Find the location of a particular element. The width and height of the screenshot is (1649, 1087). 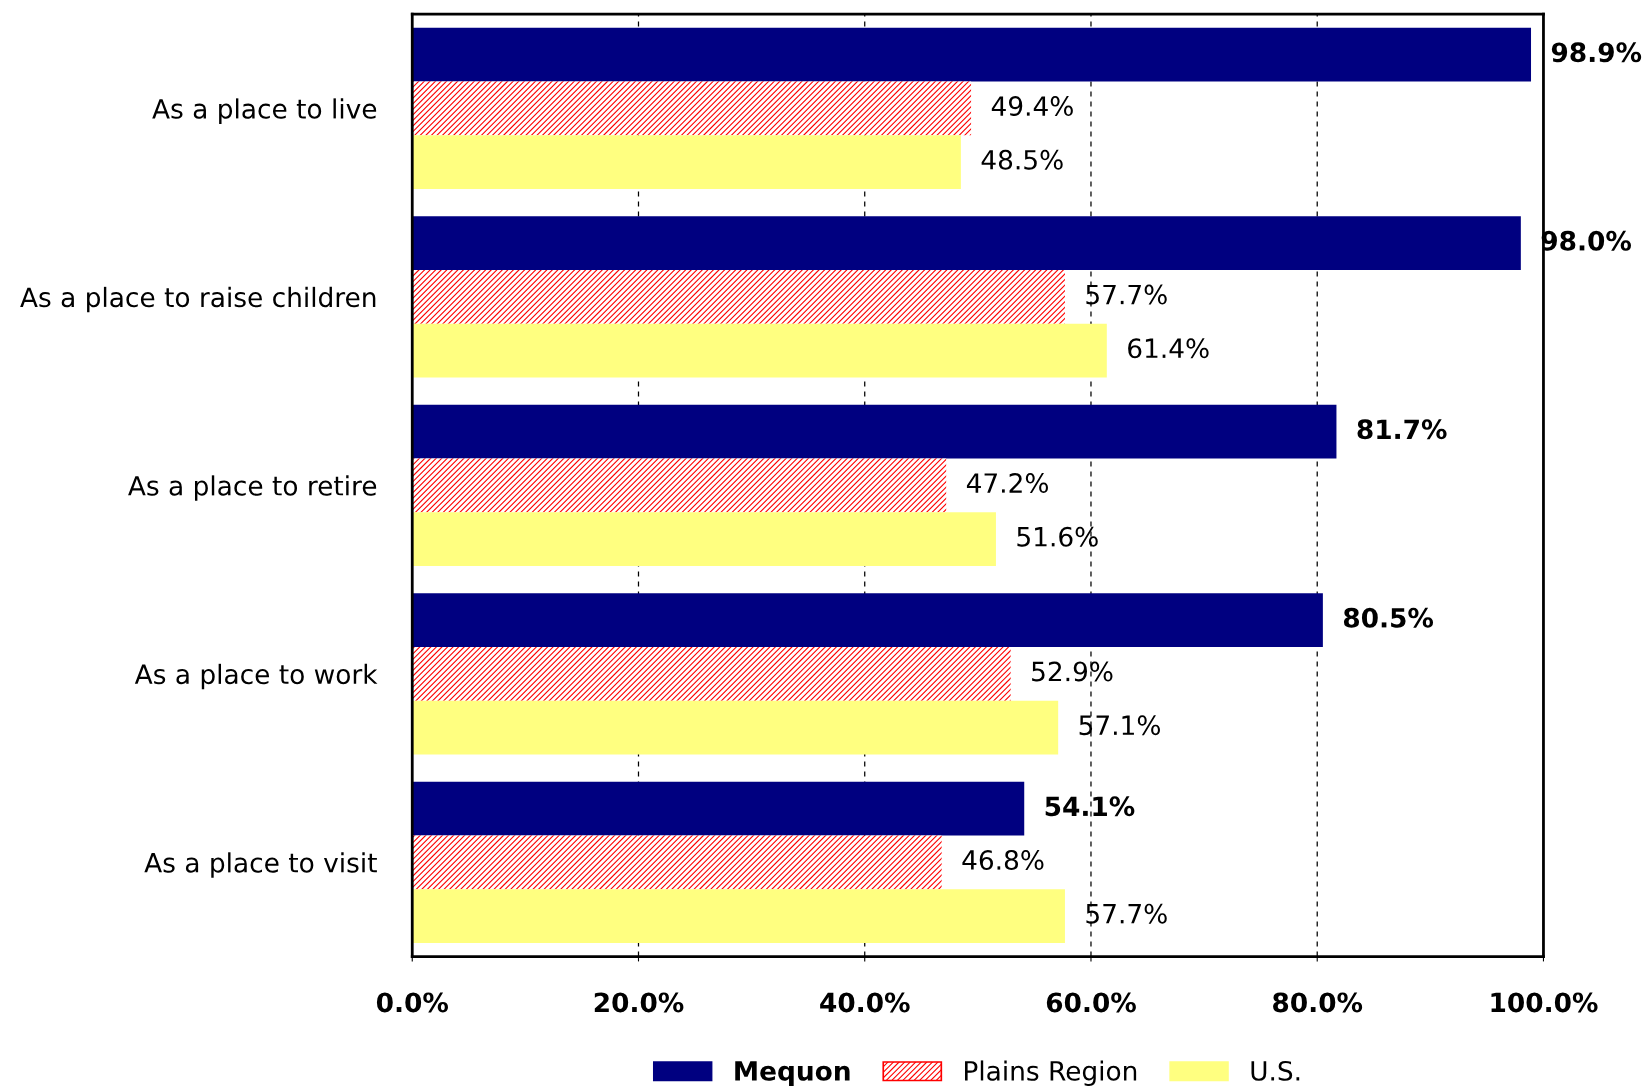

x-tick-label: 40.0% is located at coordinates (865, 1002).